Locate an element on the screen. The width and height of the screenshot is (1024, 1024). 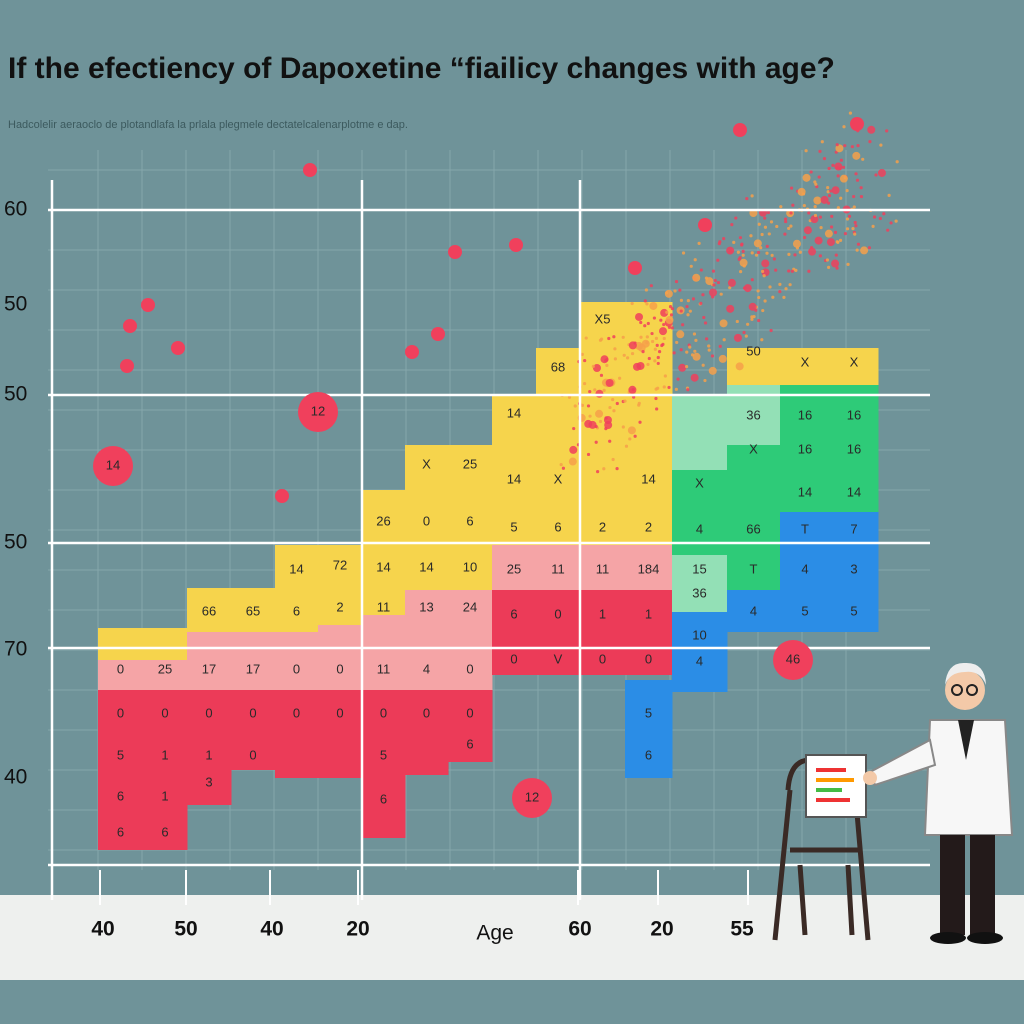
cell-label: 17 is located at coordinates (209, 668).